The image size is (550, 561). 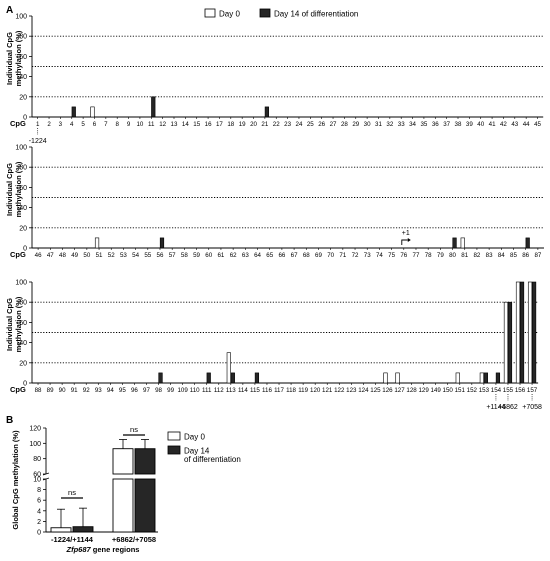 What do you see at coordinates (525, 255) in the screenshot?
I see `x-tick-label: 86` at bounding box center [525, 255].